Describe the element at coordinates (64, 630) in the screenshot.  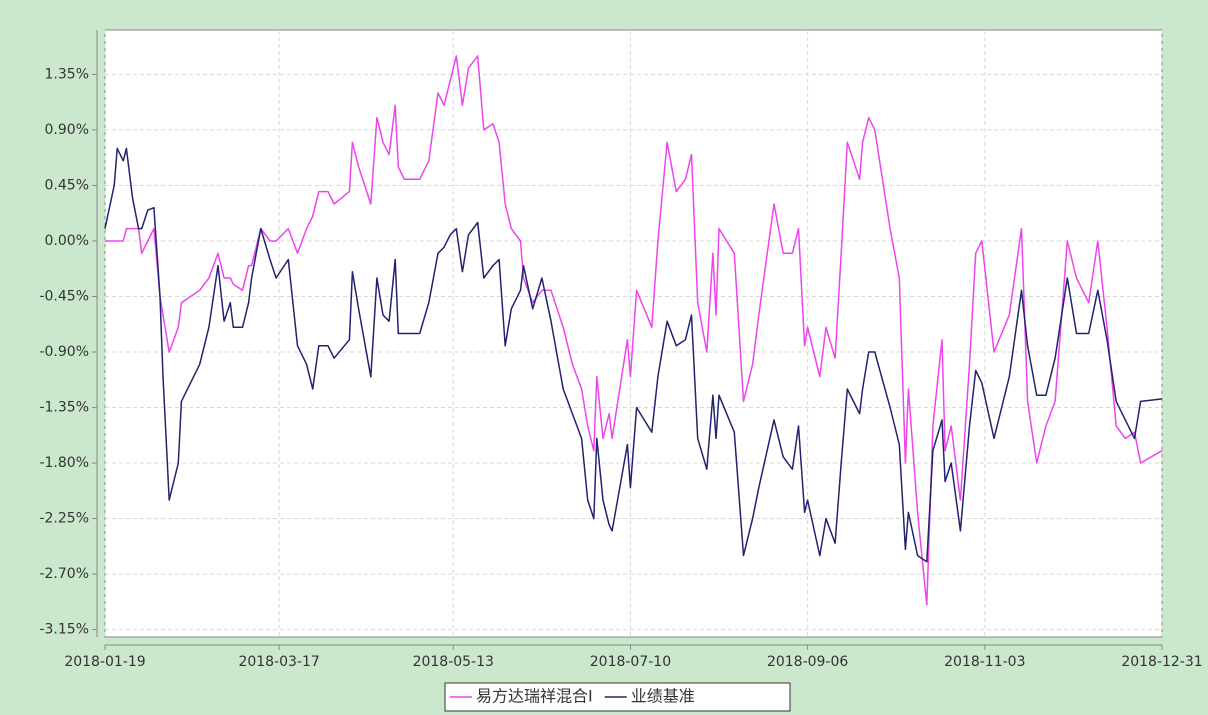
I see `y-tick-label: -3.15%` at that location.